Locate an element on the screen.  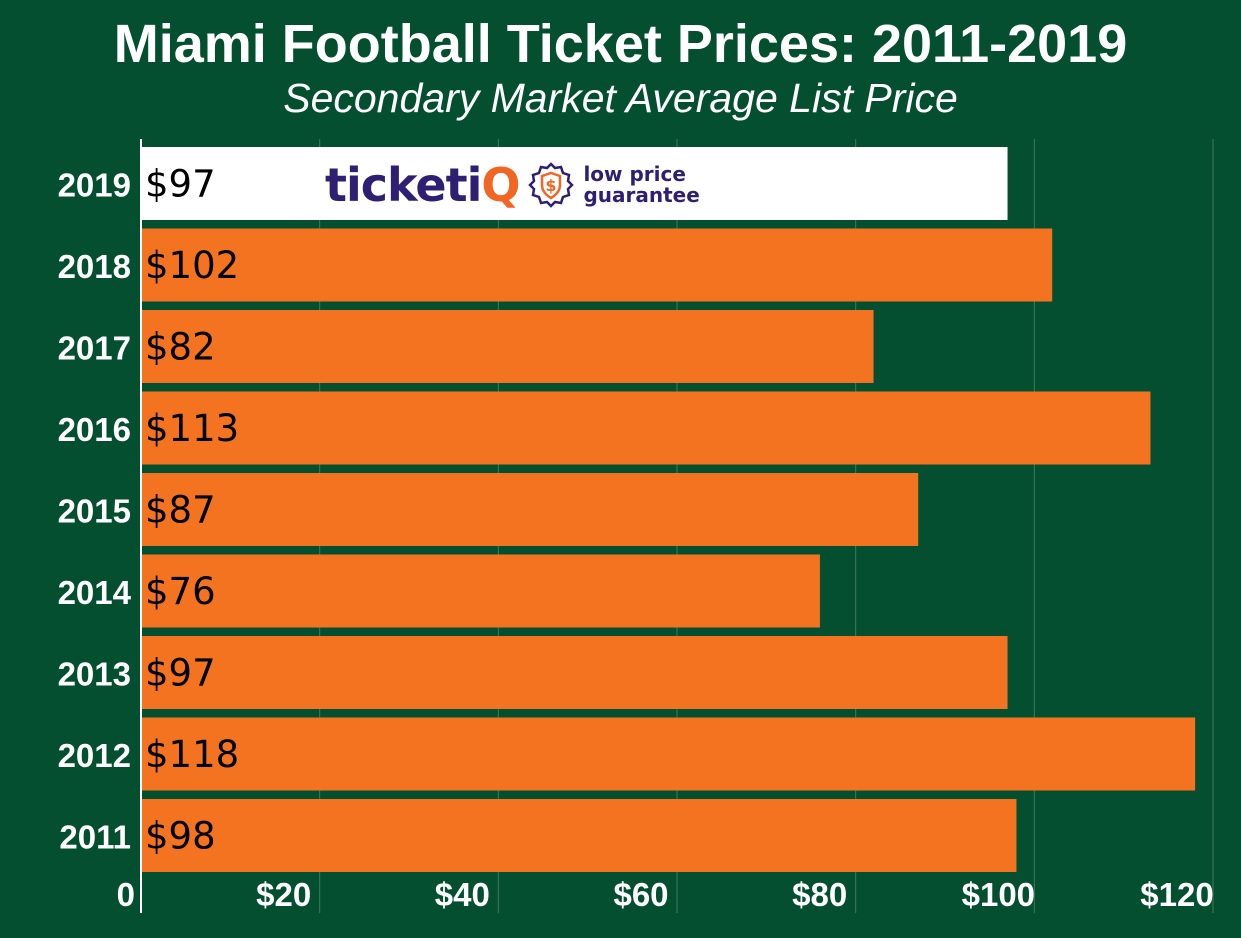
category-label: 2012 is located at coordinates (94, 755).